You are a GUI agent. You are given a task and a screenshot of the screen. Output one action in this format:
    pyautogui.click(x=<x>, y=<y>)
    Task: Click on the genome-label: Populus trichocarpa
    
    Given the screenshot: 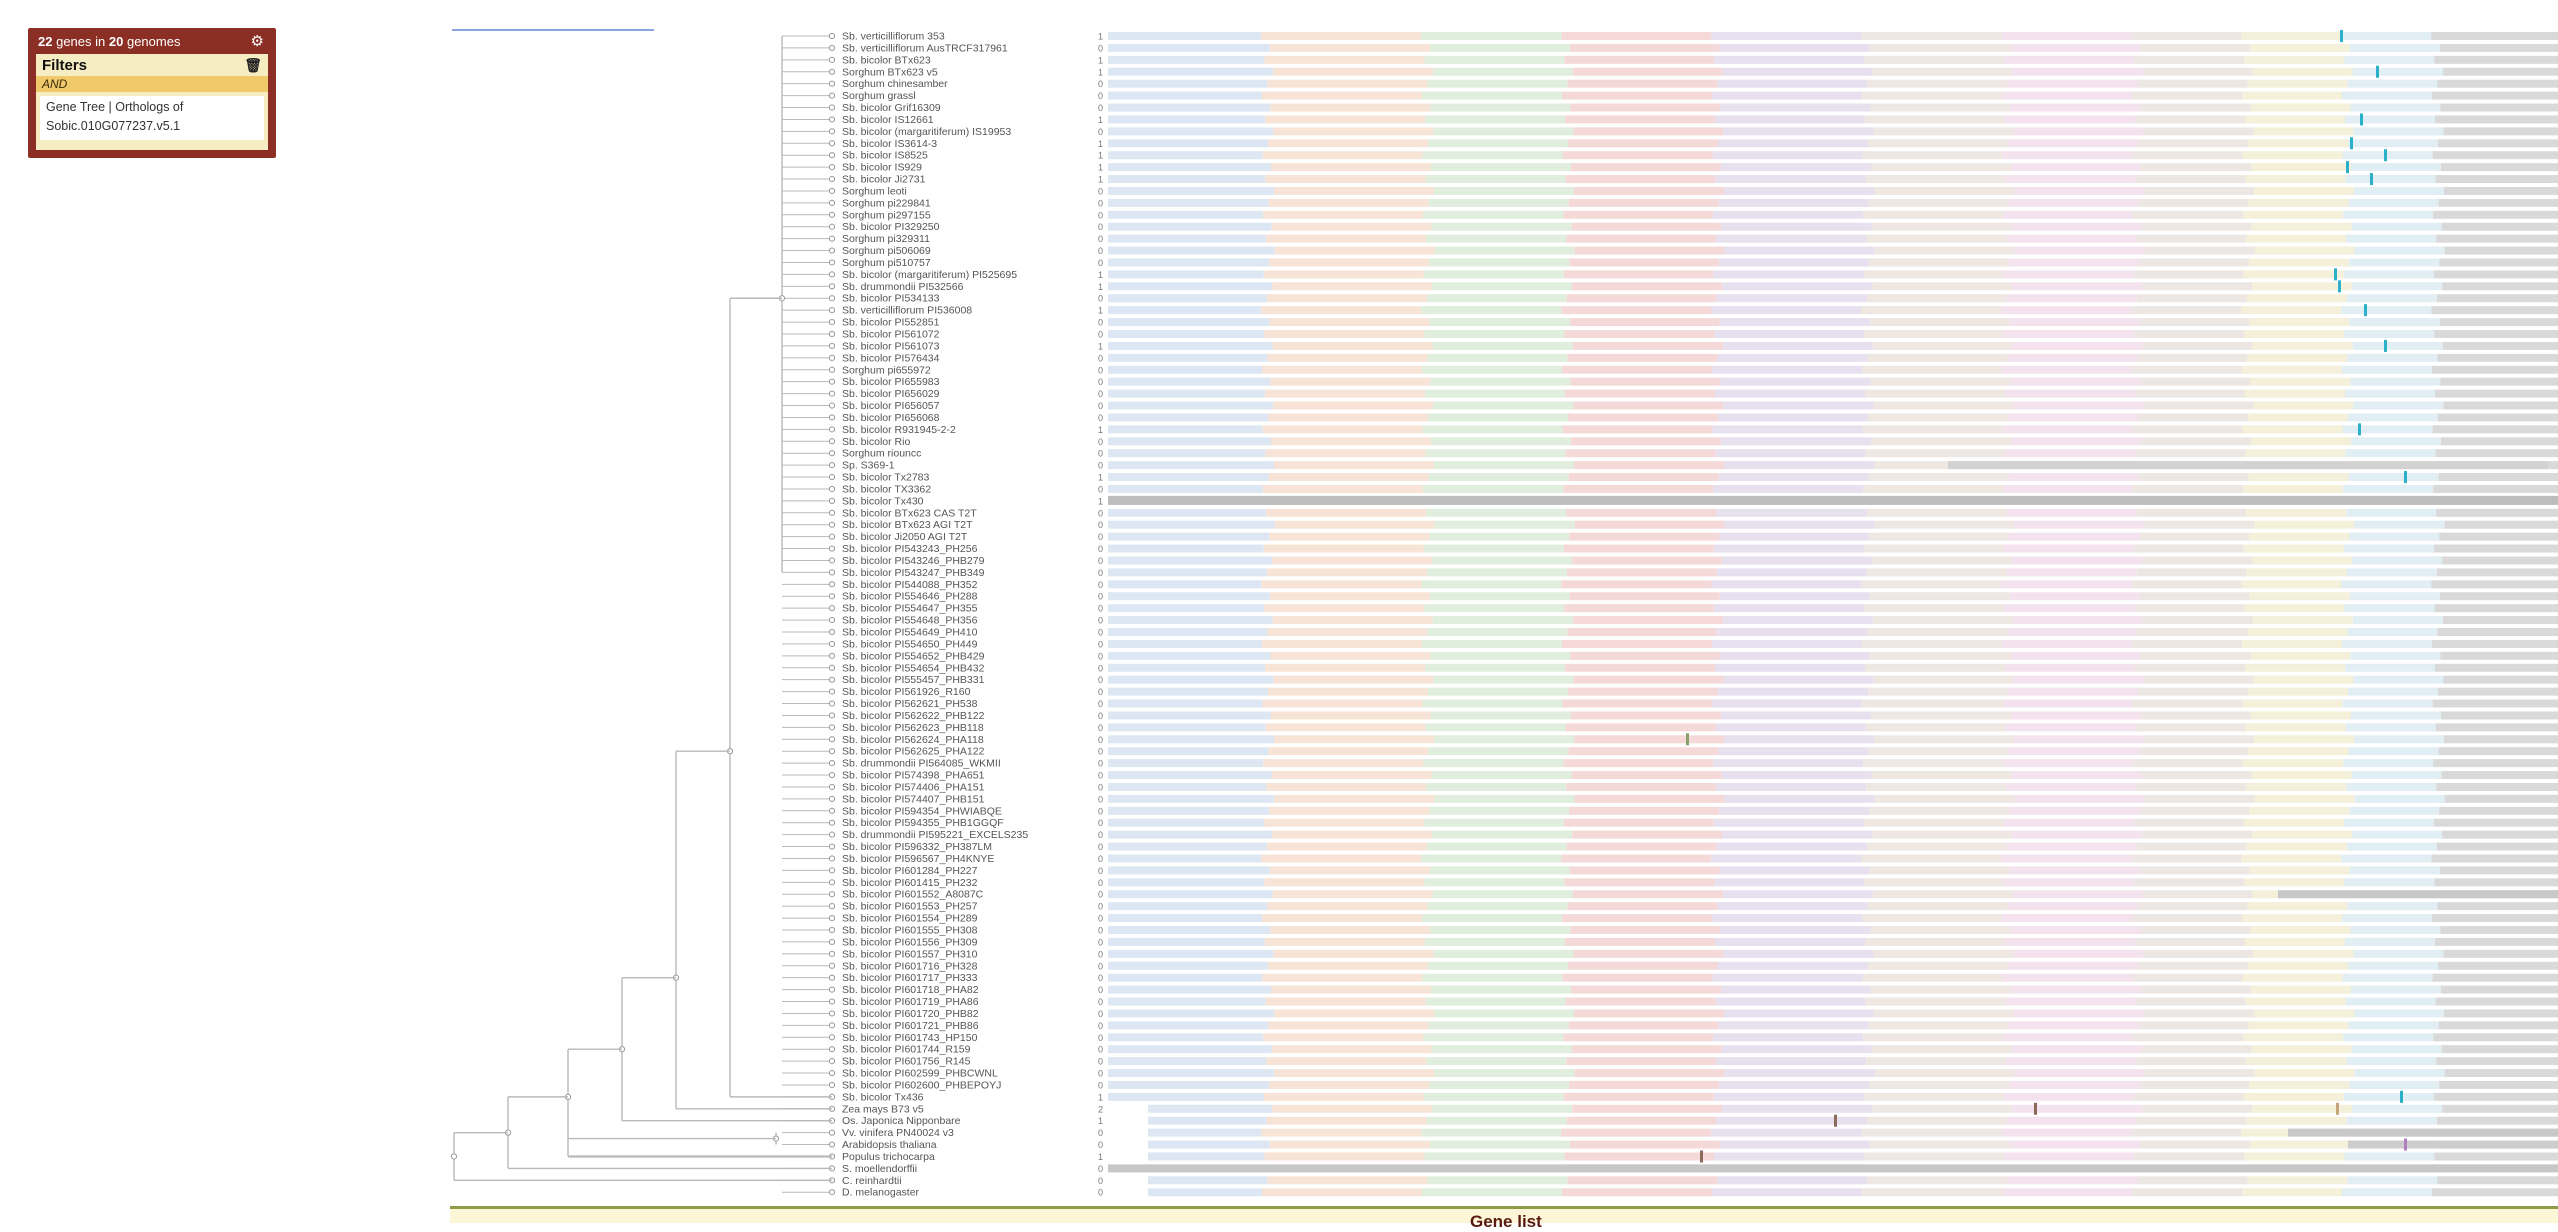 What is the action you would take?
    pyautogui.click(x=888, y=1157)
    